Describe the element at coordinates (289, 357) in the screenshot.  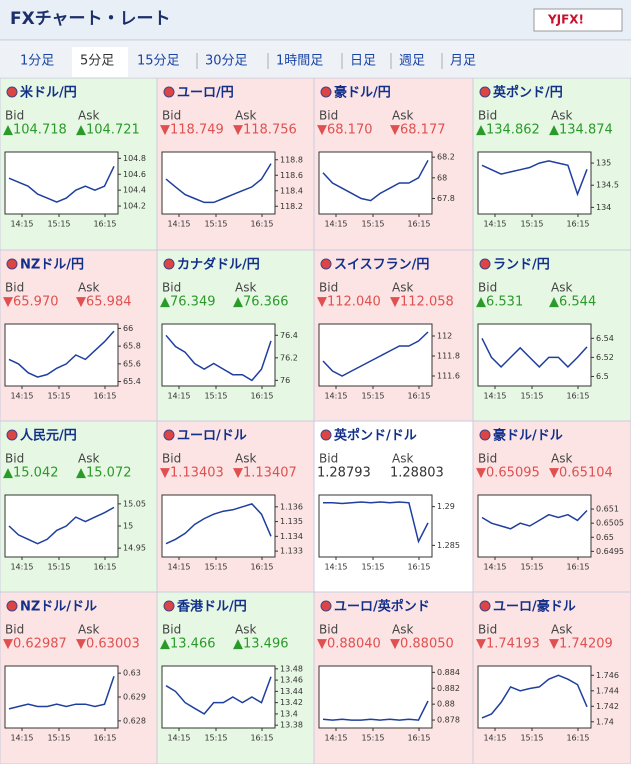
I see `y-tick-label: 76.2` at that location.